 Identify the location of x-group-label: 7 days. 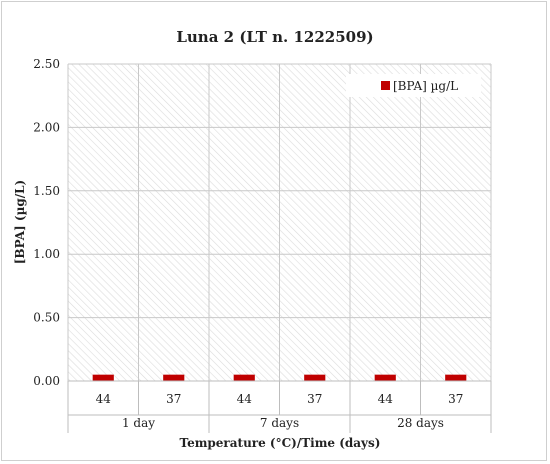
(279, 423).